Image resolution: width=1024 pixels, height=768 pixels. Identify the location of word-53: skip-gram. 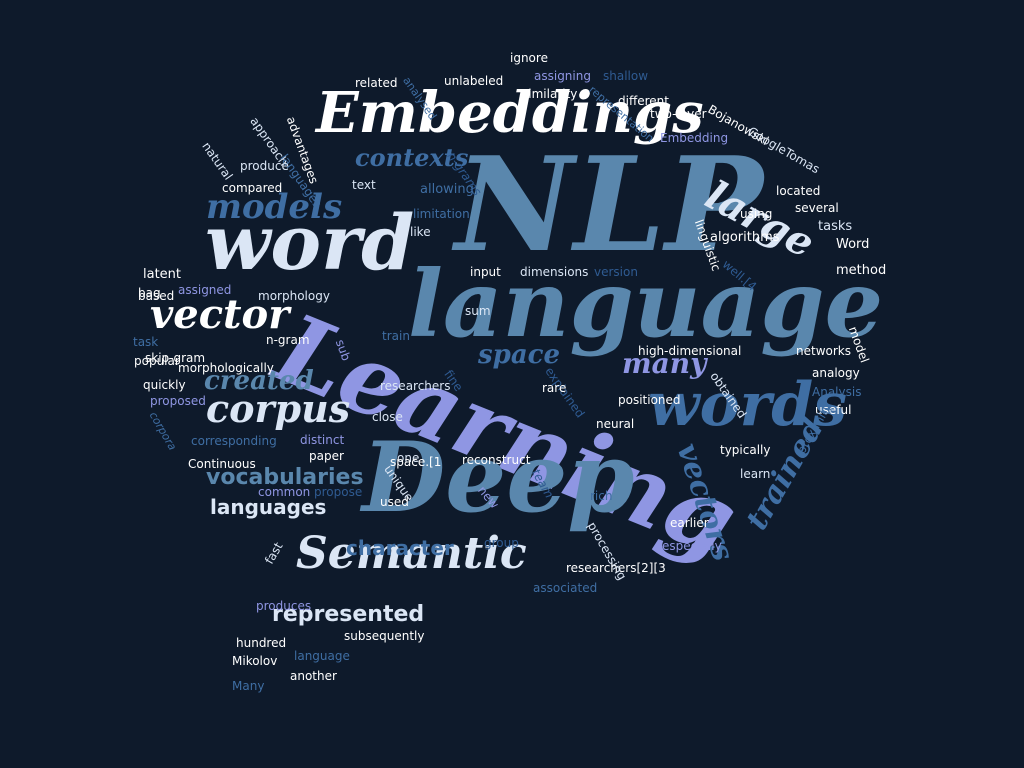
(175, 358).